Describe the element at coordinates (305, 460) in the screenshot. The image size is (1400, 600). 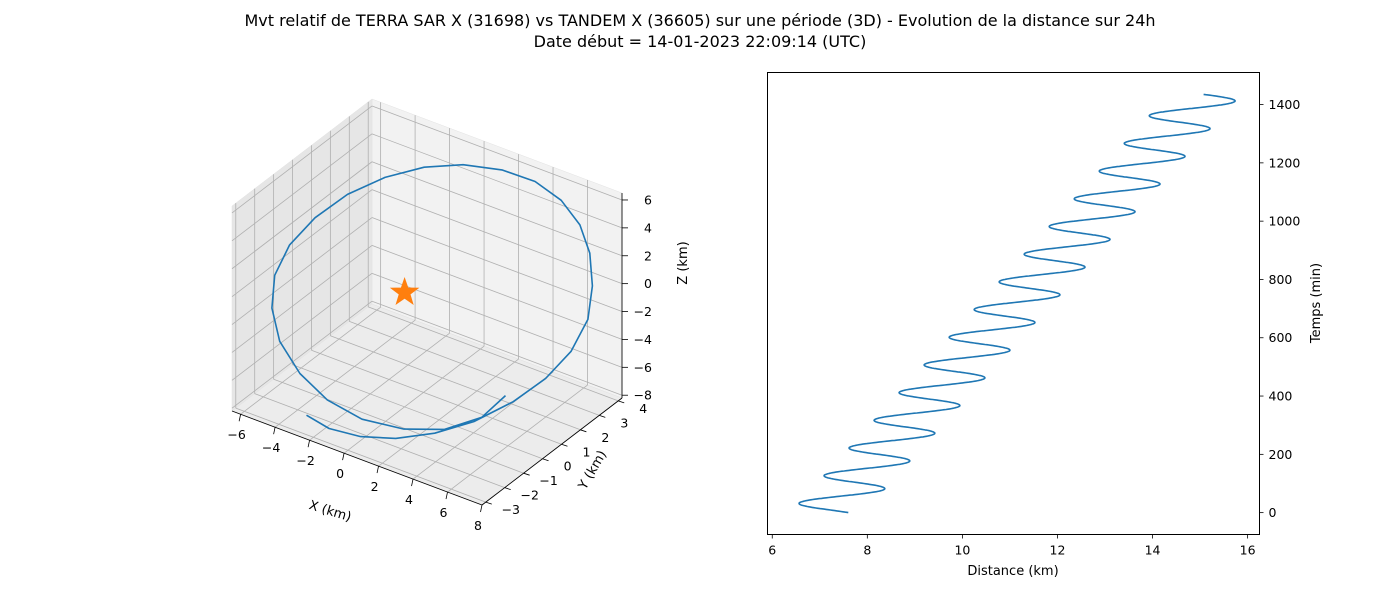
I see `x-tick-label-3d: −2` at that location.